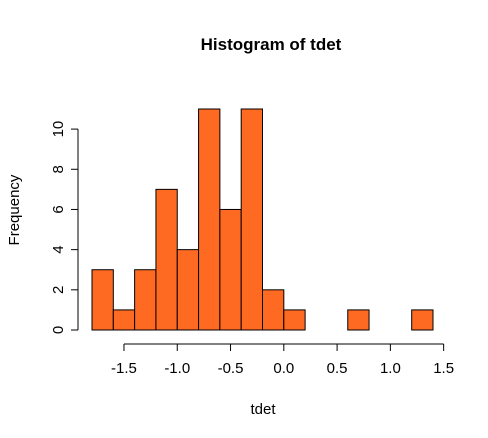 This screenshot has width=488, height=438. What do you see at coordinates (231, 368) in the screenshot?
I see `x-tick-label: -0.5` at bounding box center [231, 368].